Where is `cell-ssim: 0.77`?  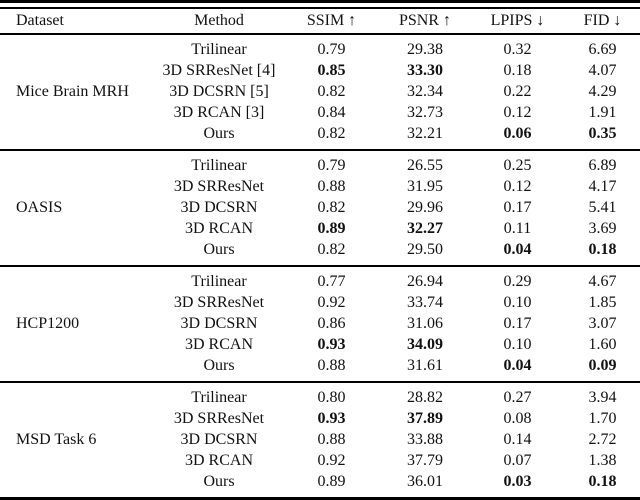
cell-ssim: 0.77 is located at coordinates (331, 281).